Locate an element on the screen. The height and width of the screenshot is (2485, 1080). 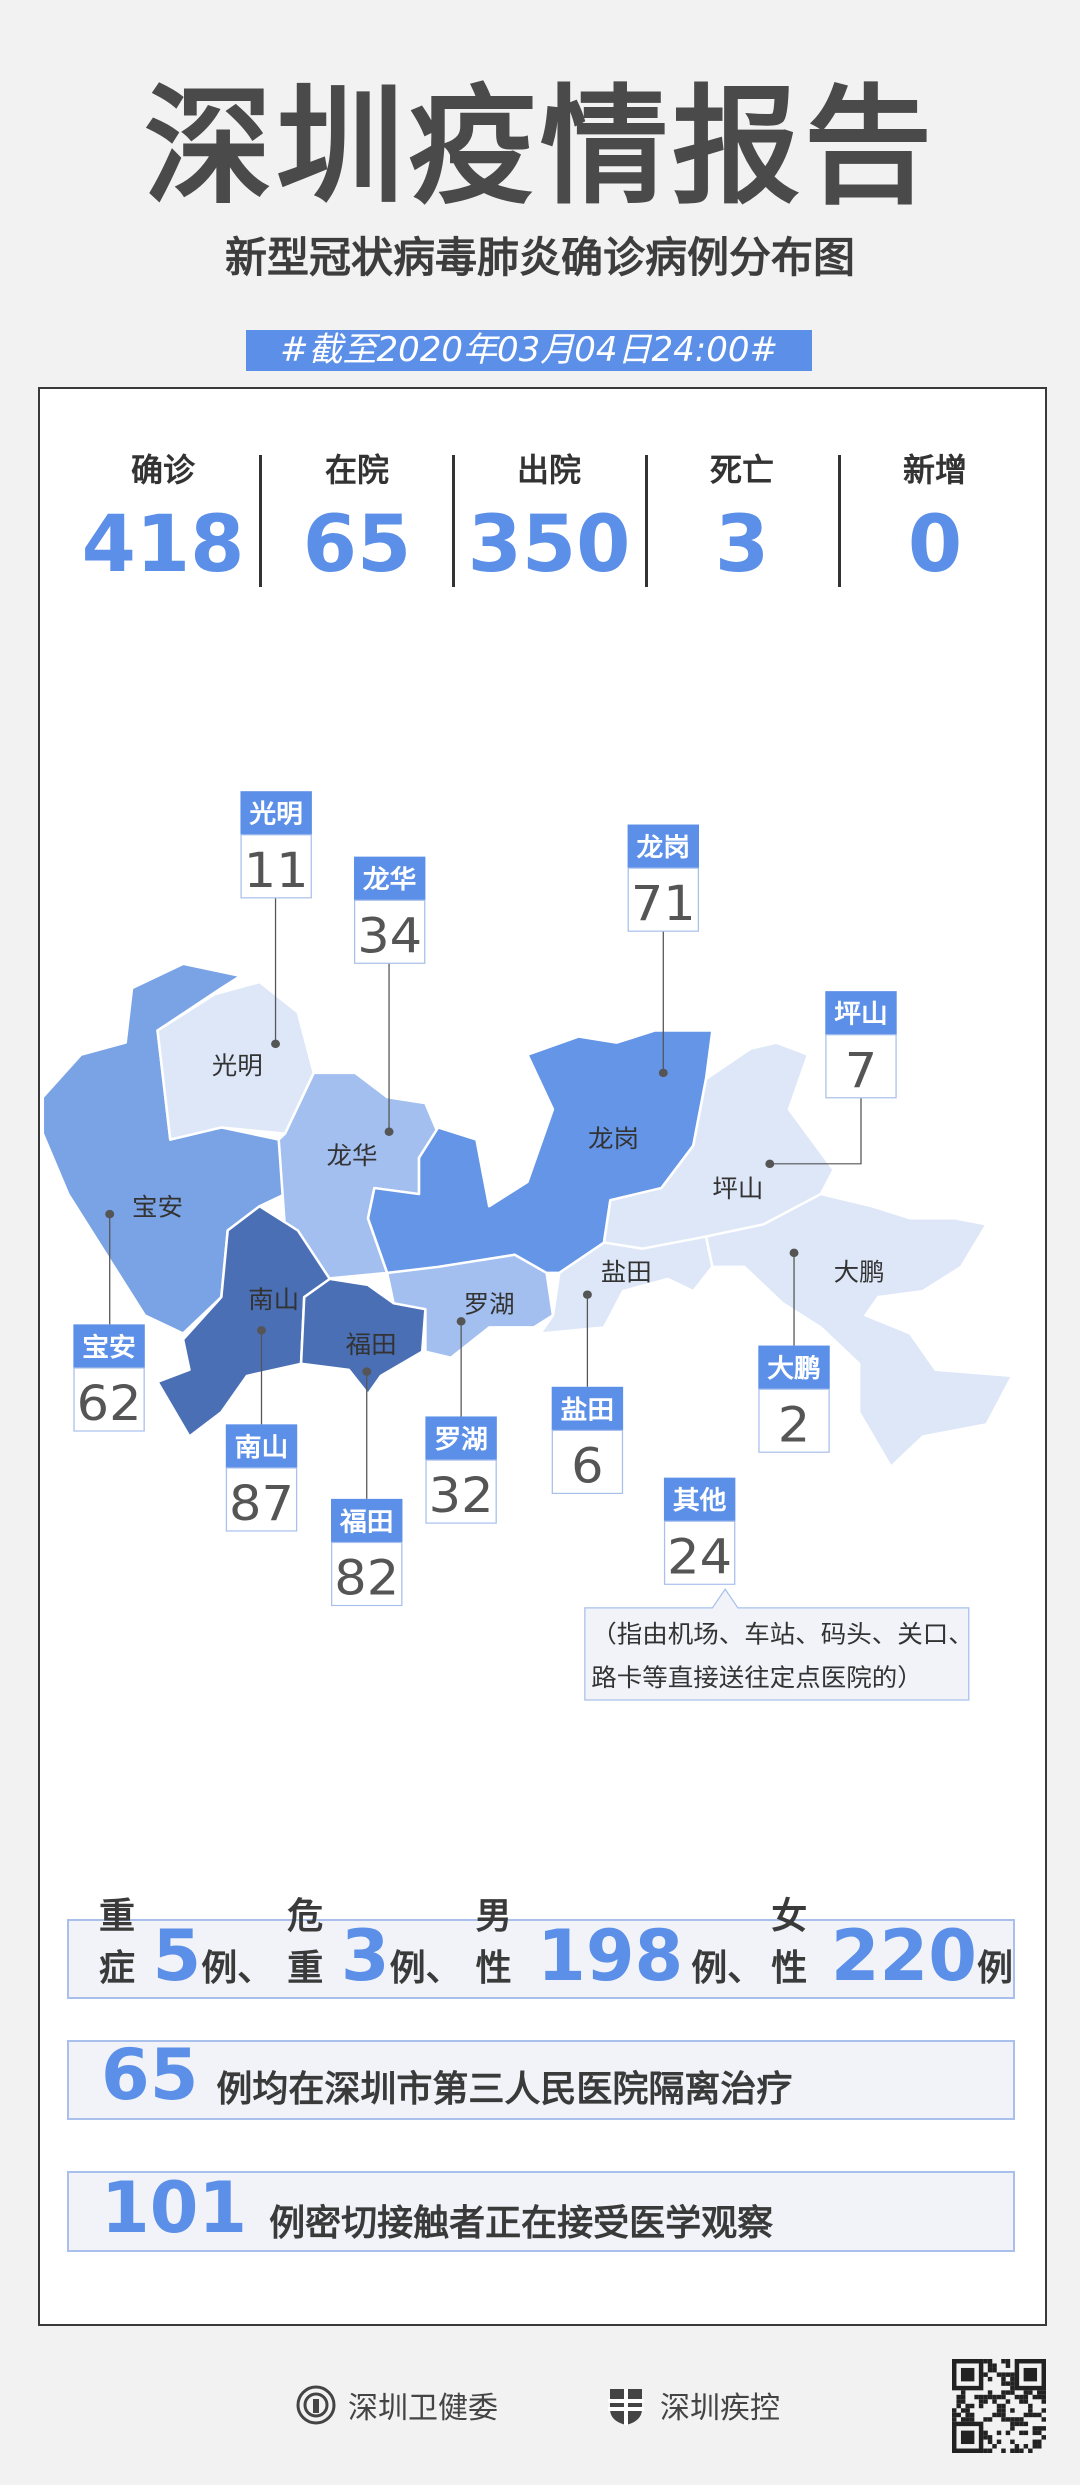
callout-盐田: 盐田 6 is located at coordinates (587, 1440).